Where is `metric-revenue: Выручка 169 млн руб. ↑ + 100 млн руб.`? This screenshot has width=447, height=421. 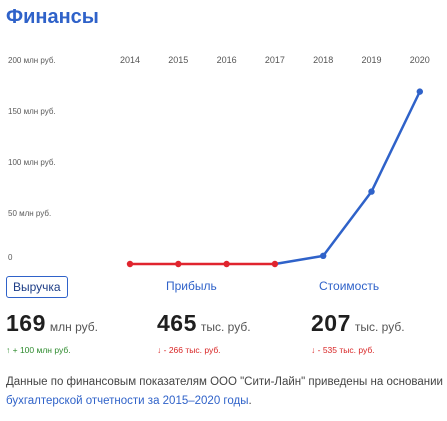
metric-revenue: Выручка 169 млн руб. ↑ + 100 млн руб. is located at coordinates (76, 315).